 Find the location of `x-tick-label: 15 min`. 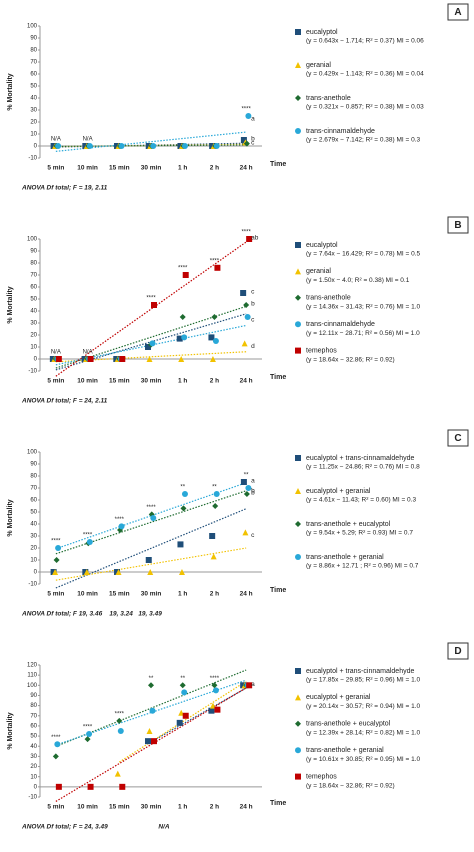

x-tick-label: 15 min is located at coordinates (119, 594).